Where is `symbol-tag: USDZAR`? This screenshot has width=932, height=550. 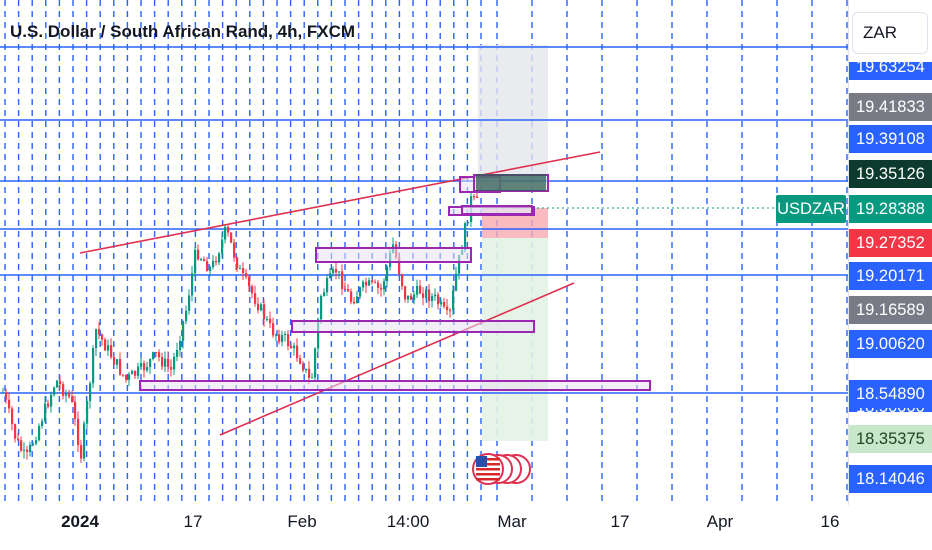 symbol-tag: USDZAR is located at coordinates (811, 209).